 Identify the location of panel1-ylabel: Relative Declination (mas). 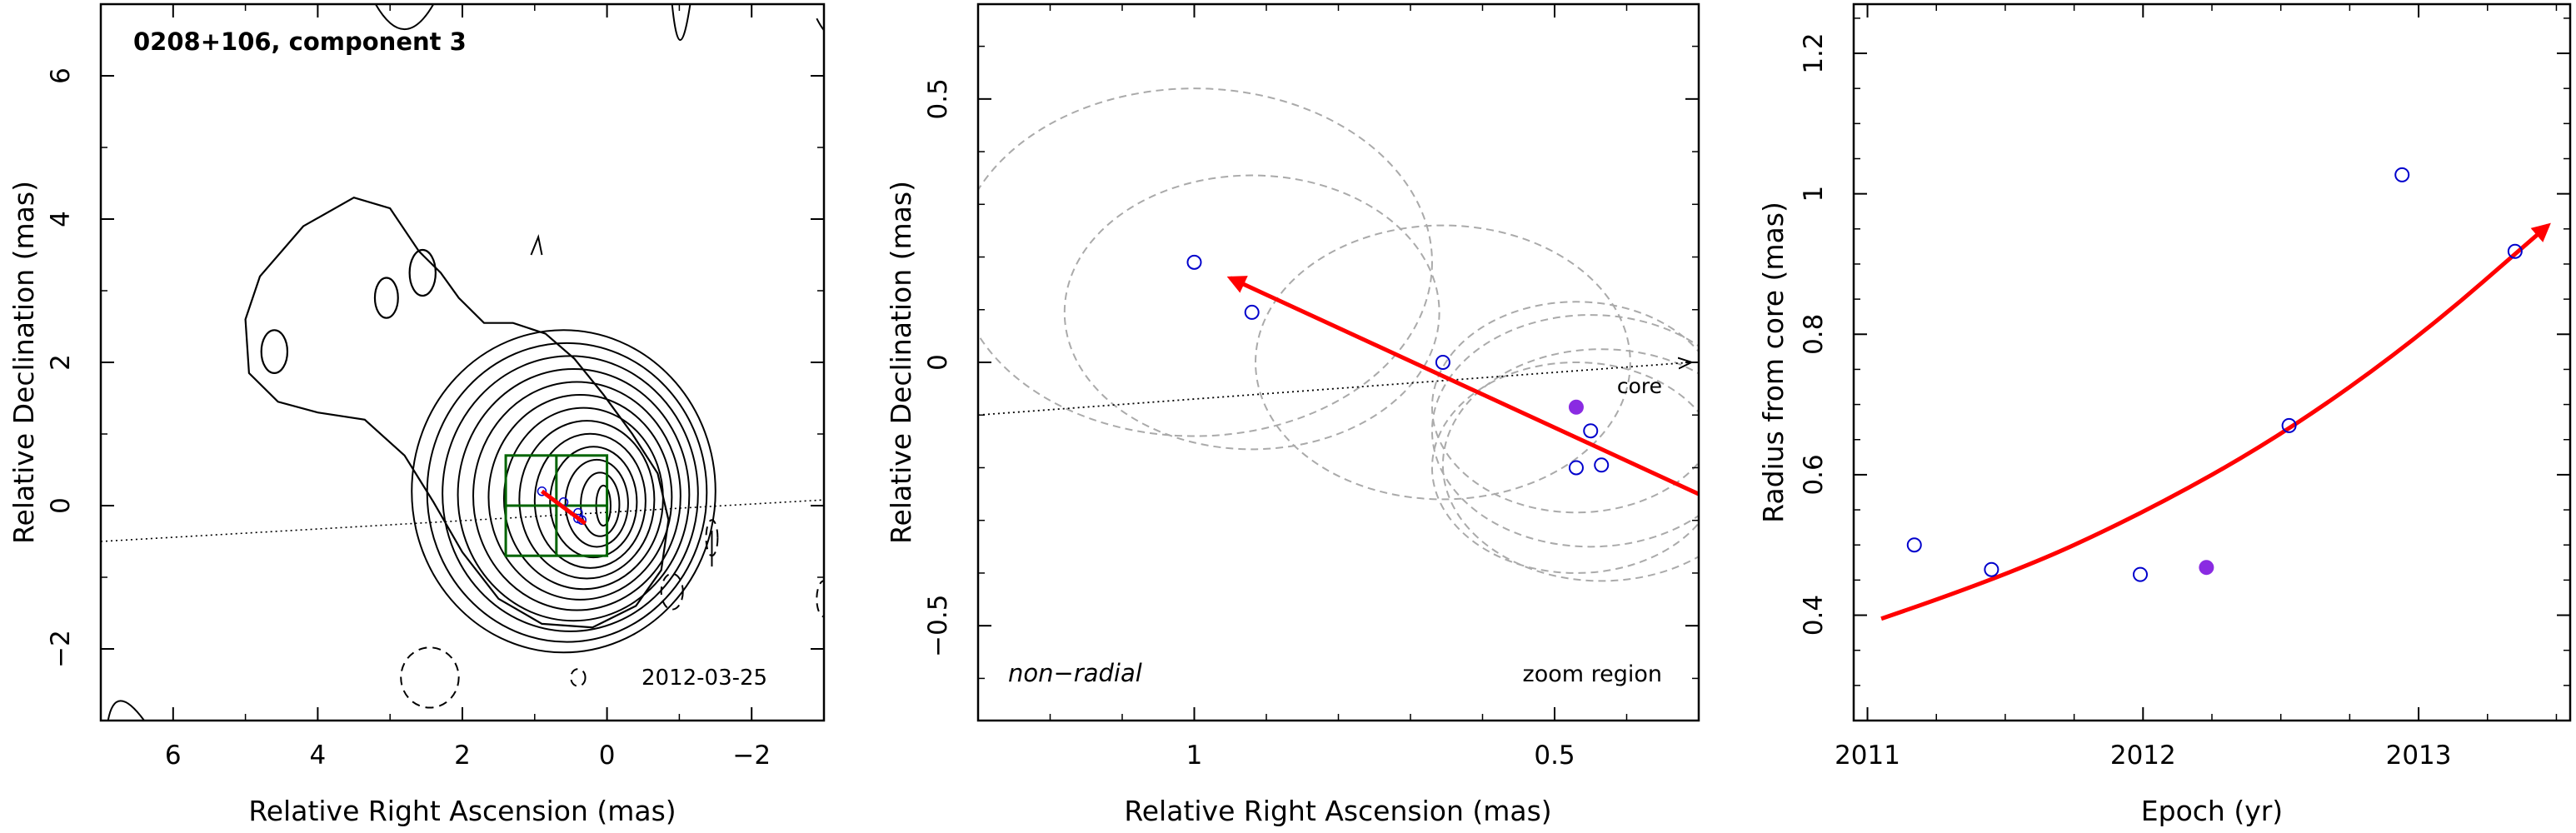
(23, 362).